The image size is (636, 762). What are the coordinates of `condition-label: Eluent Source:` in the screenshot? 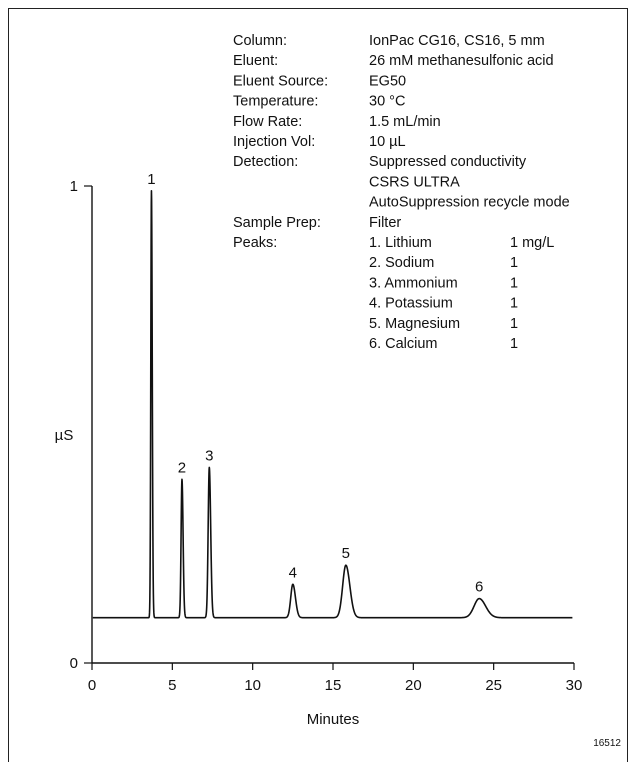 It's located at (280, 81).